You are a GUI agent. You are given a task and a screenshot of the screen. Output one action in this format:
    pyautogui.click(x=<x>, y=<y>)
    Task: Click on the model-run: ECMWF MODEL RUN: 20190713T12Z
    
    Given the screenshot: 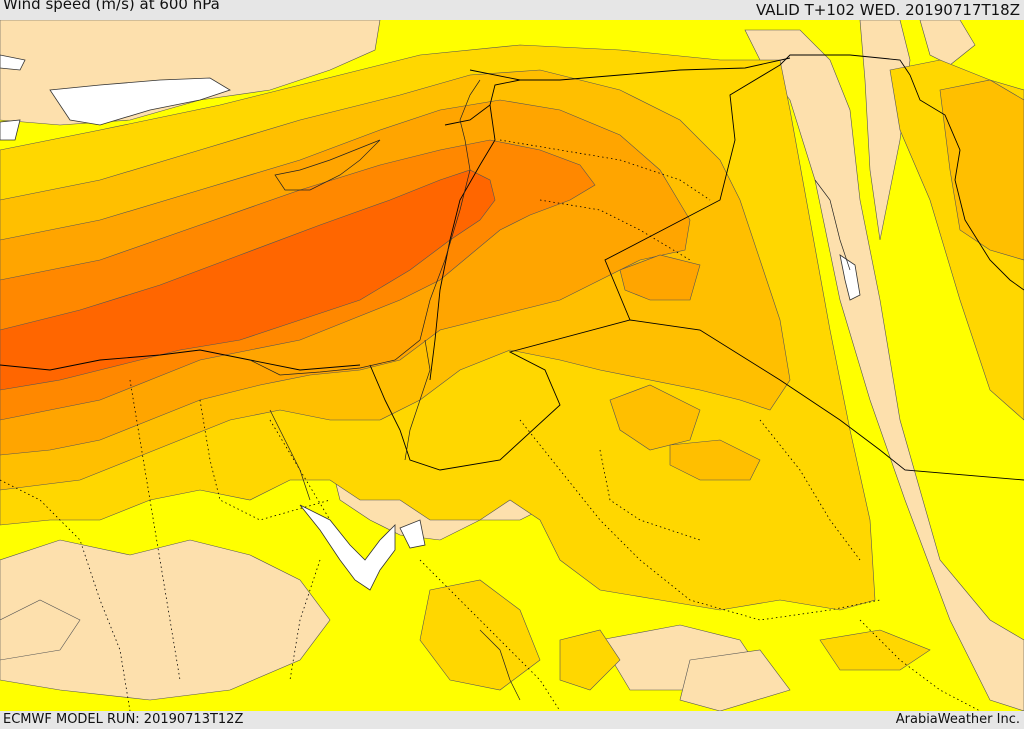 What is the action you would take?
    pyautogui.click(x=123, y=719)
    